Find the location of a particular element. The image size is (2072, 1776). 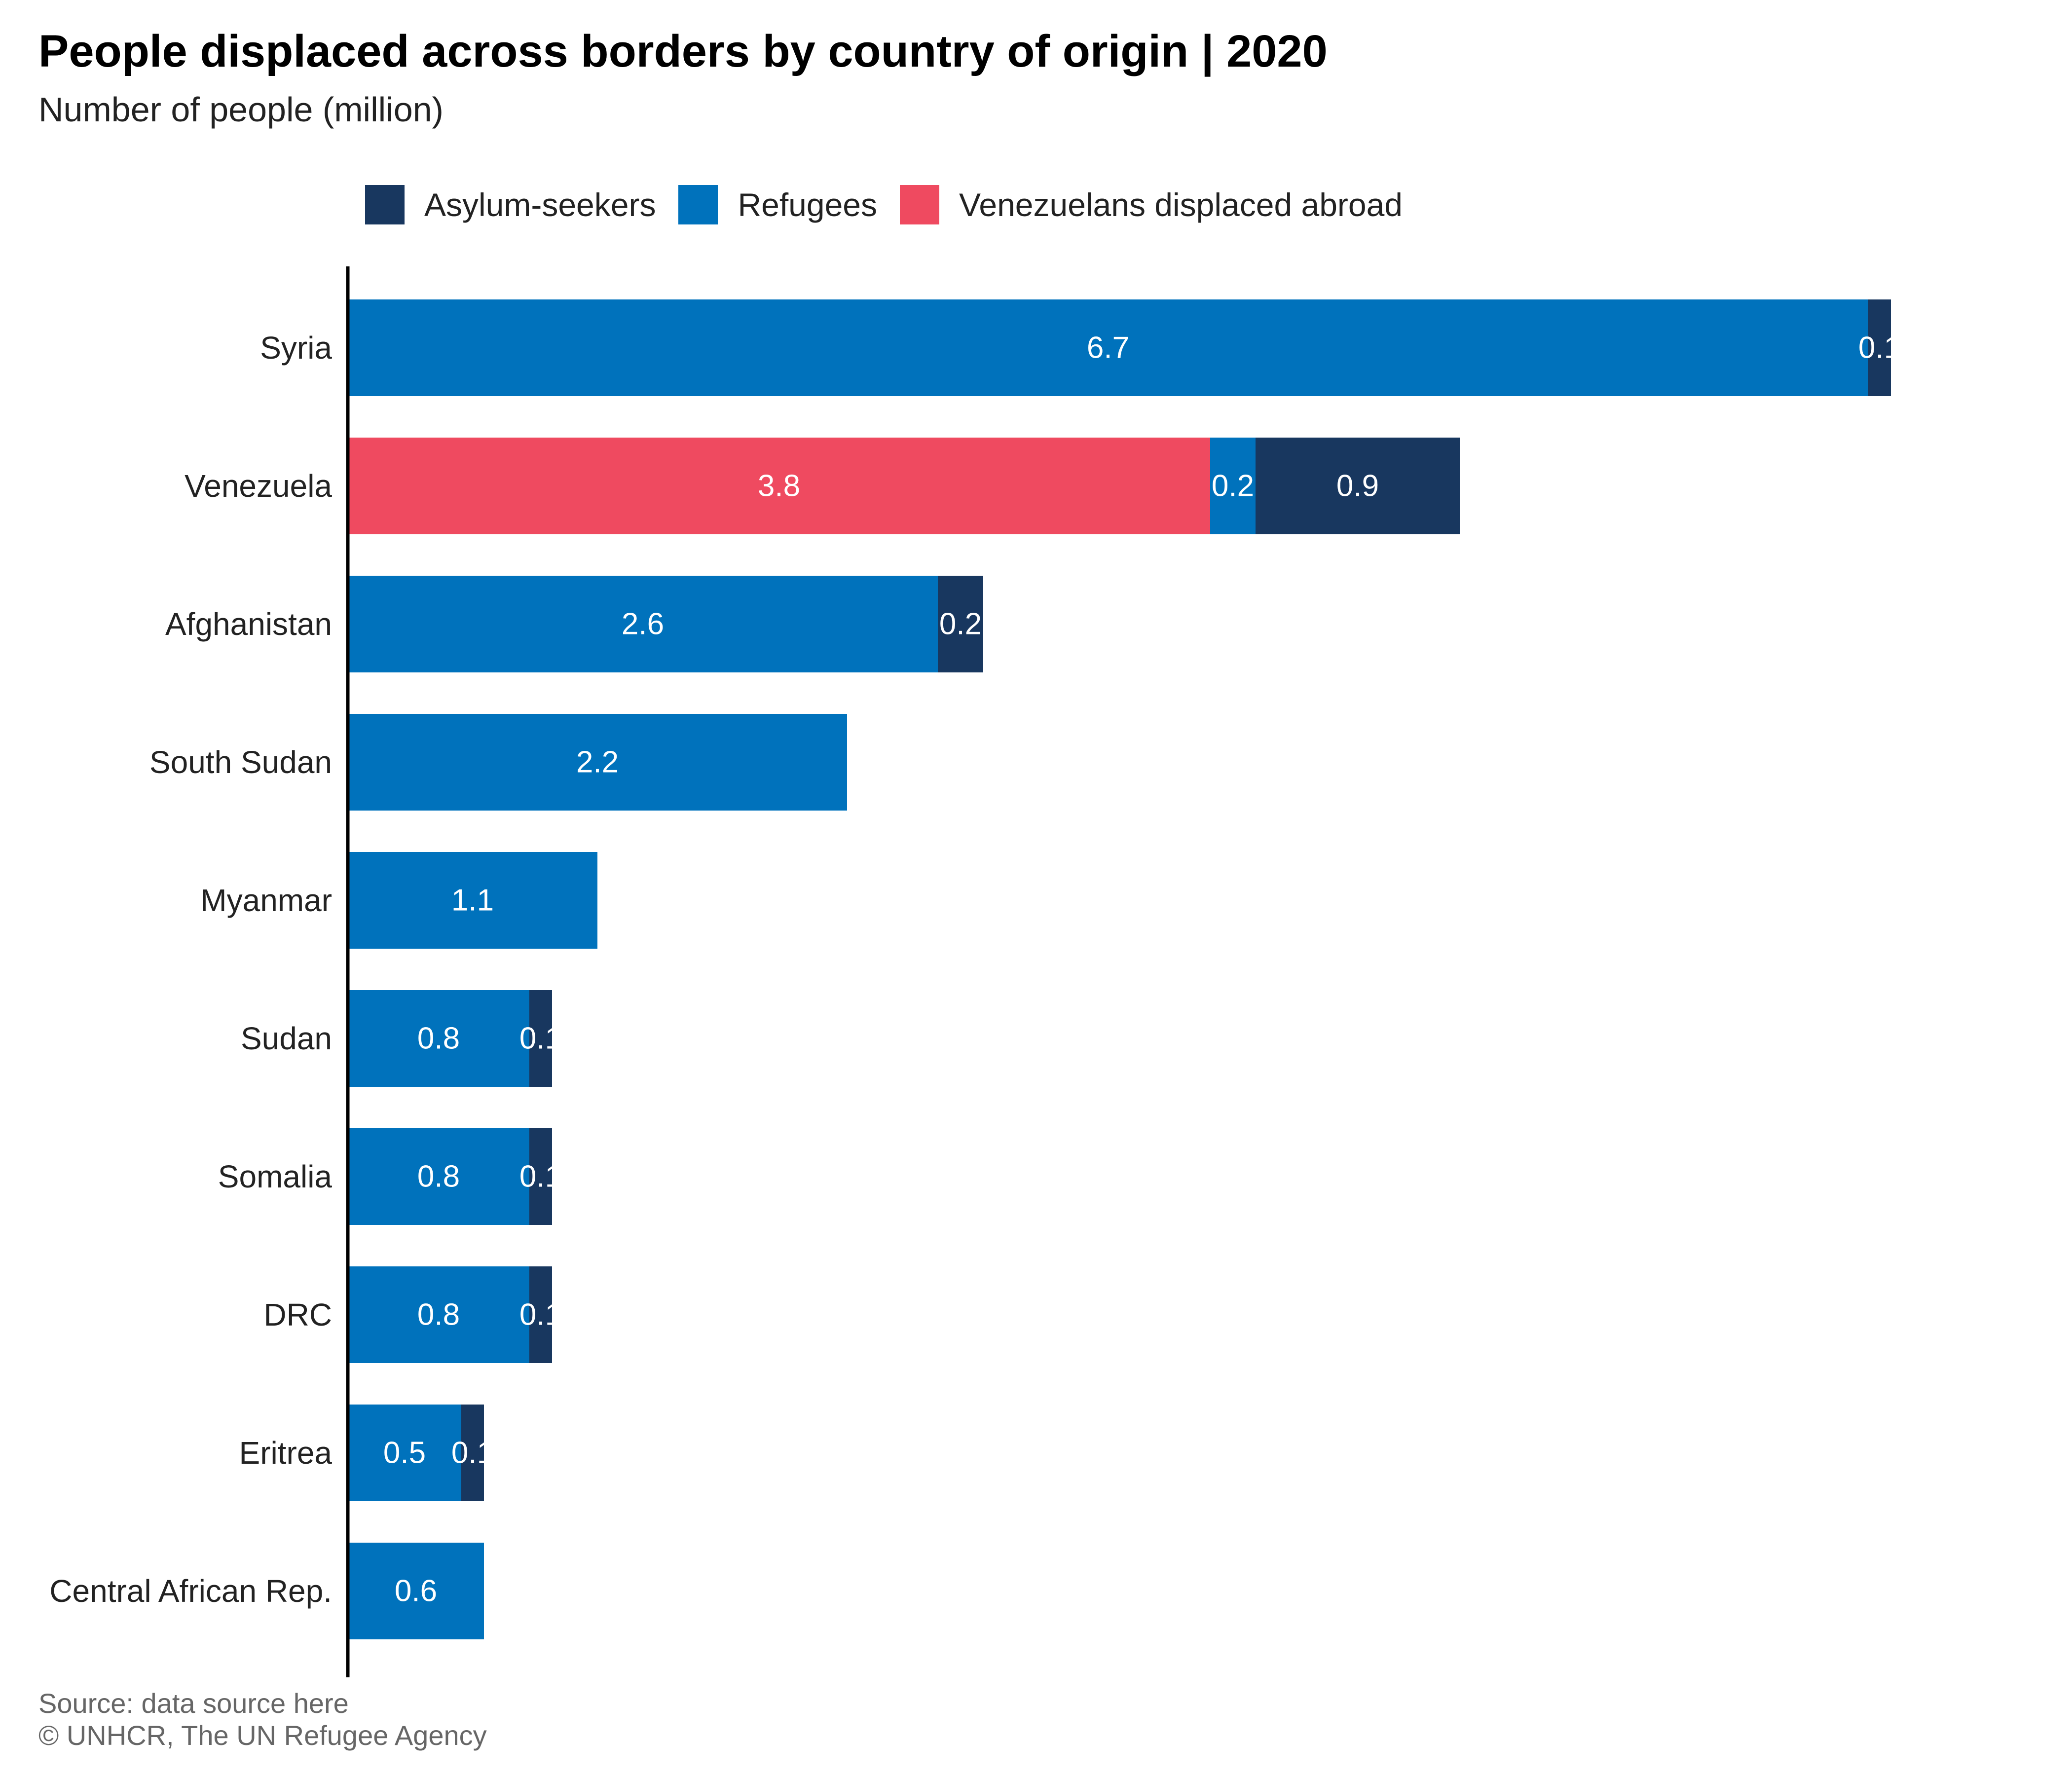

bar-venezuela-asylum-seekers is located at coordinates (1358, 486).